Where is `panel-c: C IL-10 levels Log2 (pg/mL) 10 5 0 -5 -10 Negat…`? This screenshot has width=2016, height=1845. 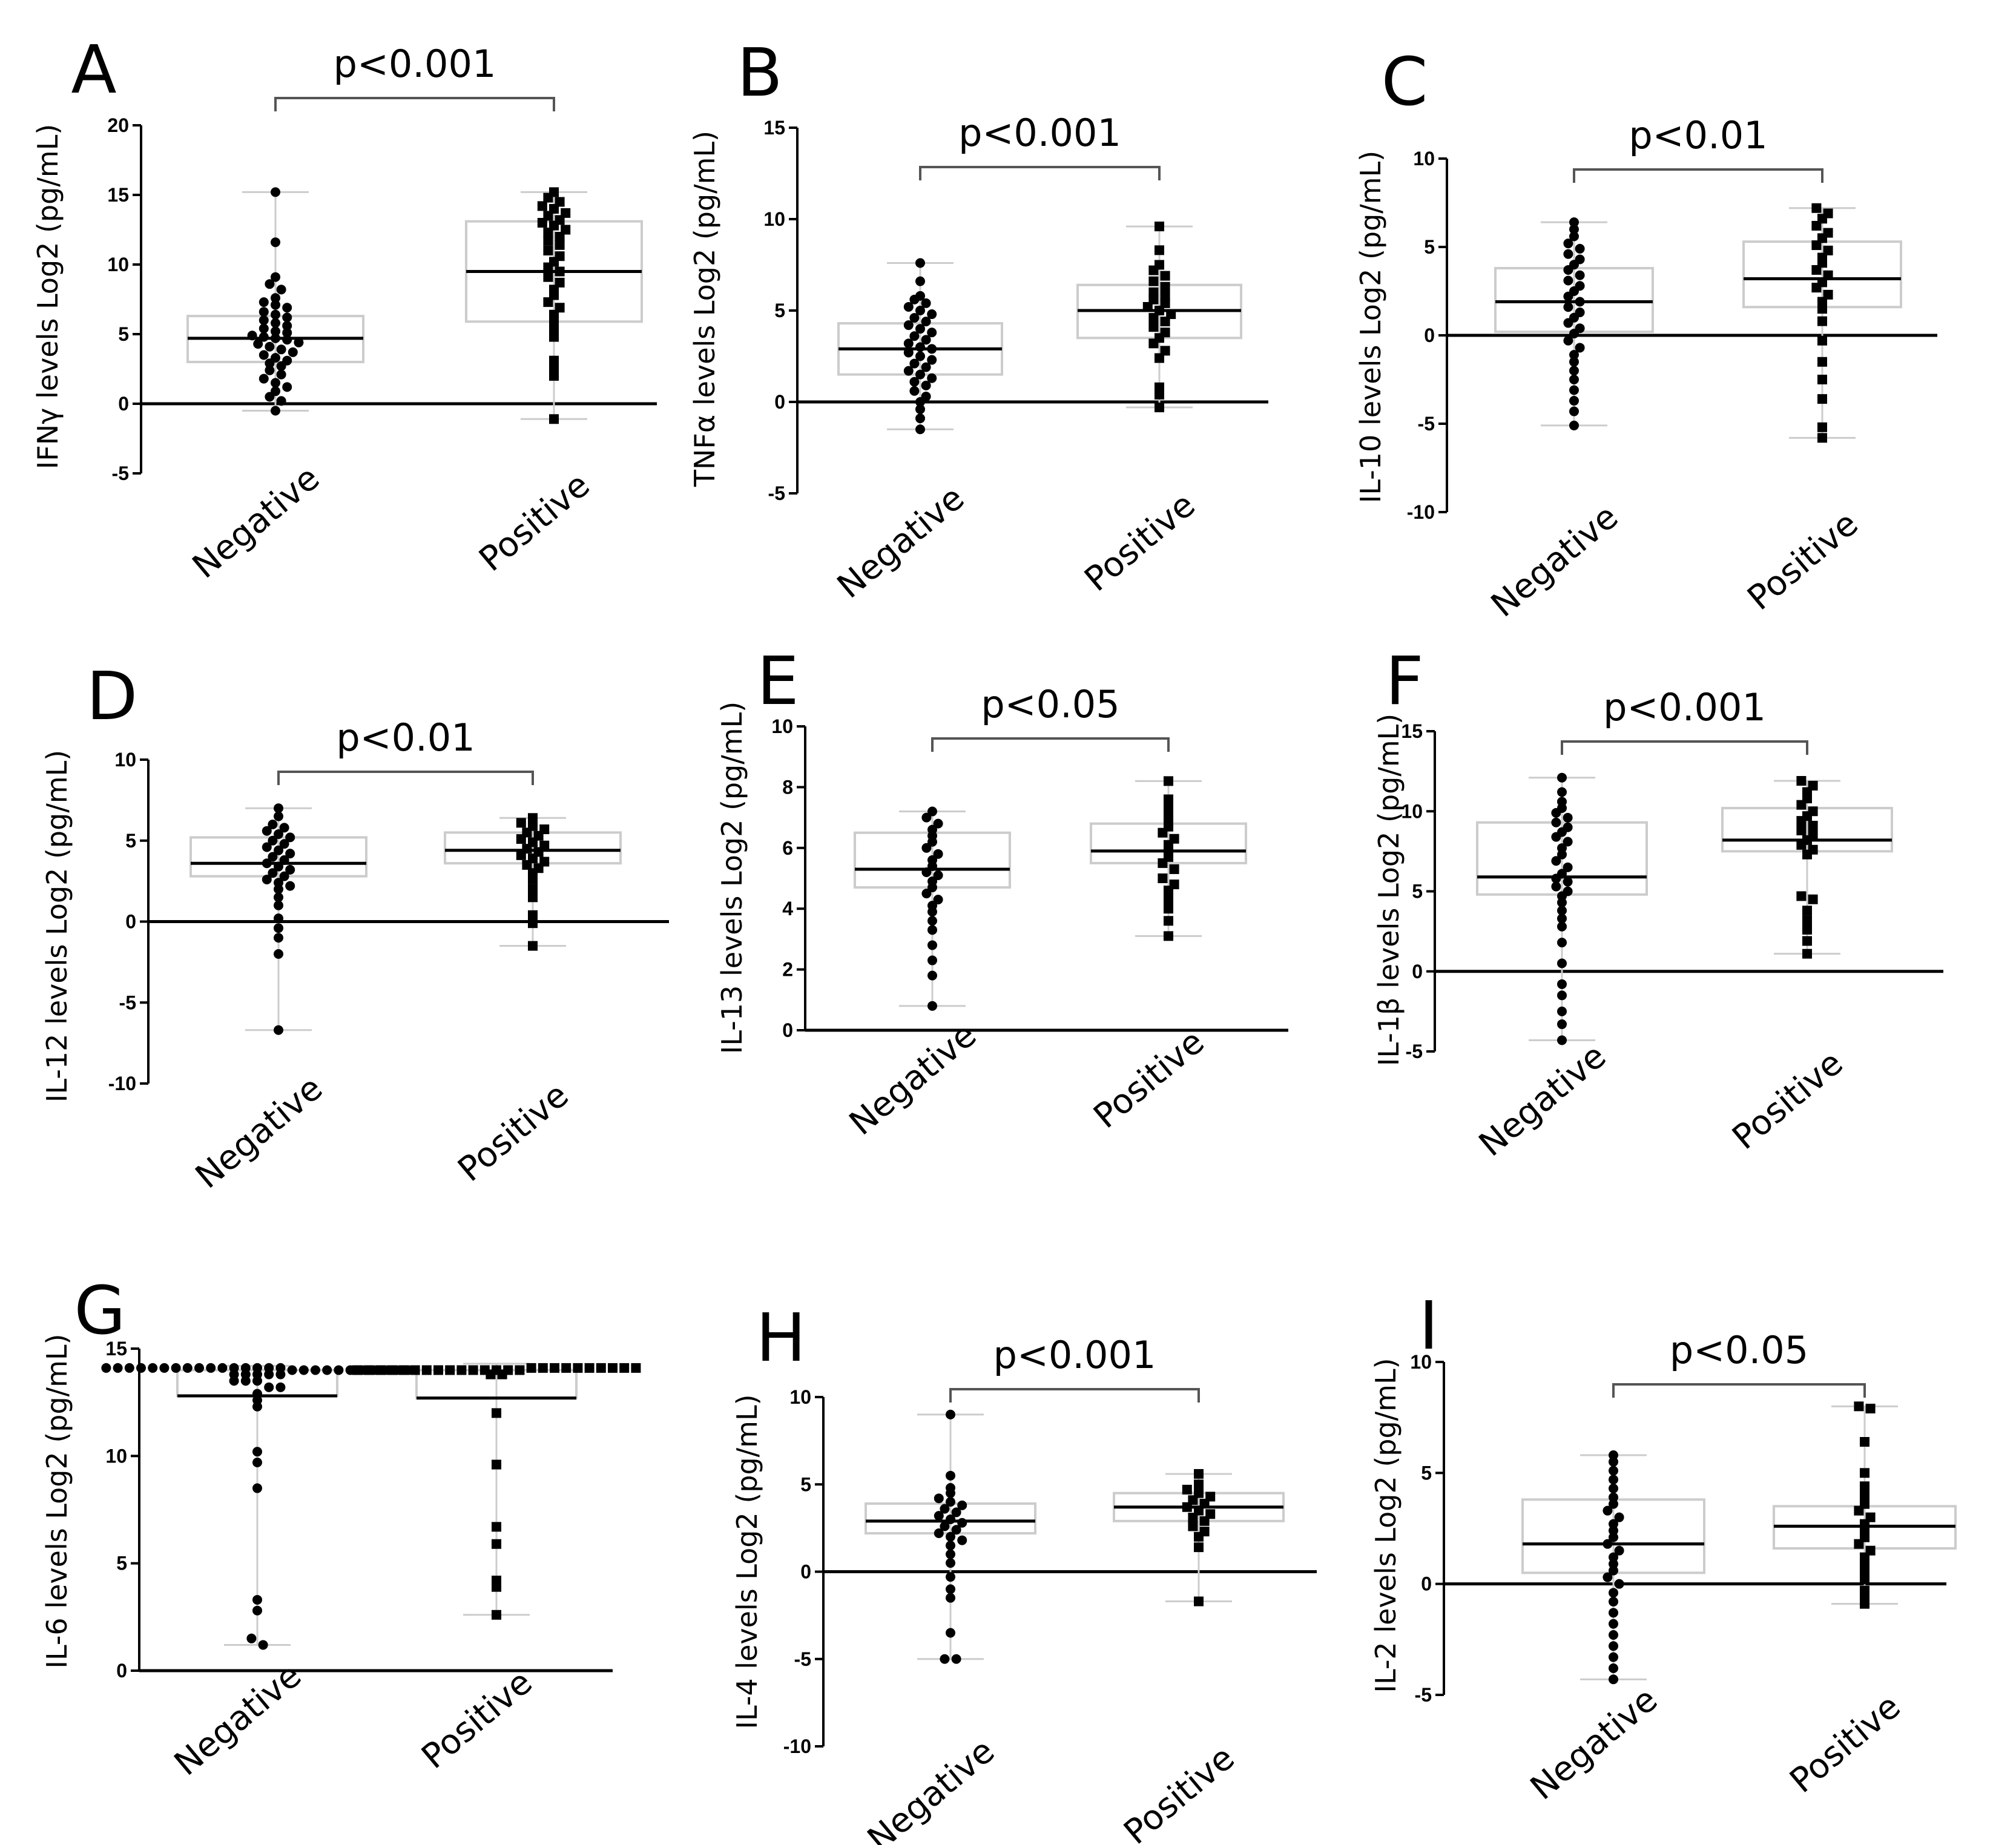
panel-c: C IL-10 levels Log2 (pg/mL) 10 5 0 -5 -10 Negat… is located at coordinates (1645, 334).